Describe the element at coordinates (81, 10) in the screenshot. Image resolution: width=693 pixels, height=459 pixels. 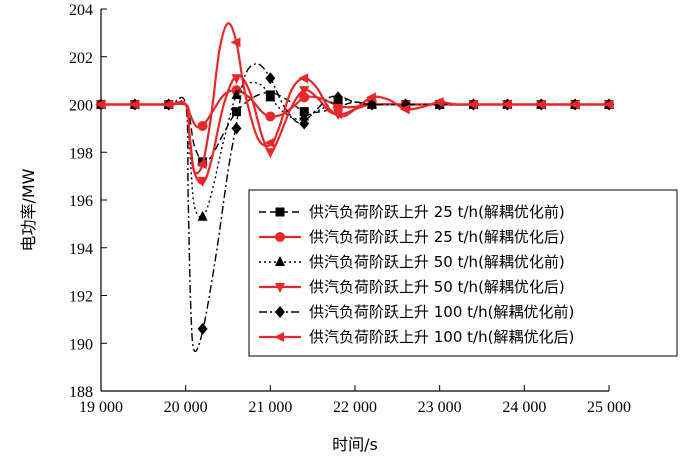
I see `y-tick-label: 204` at that location.